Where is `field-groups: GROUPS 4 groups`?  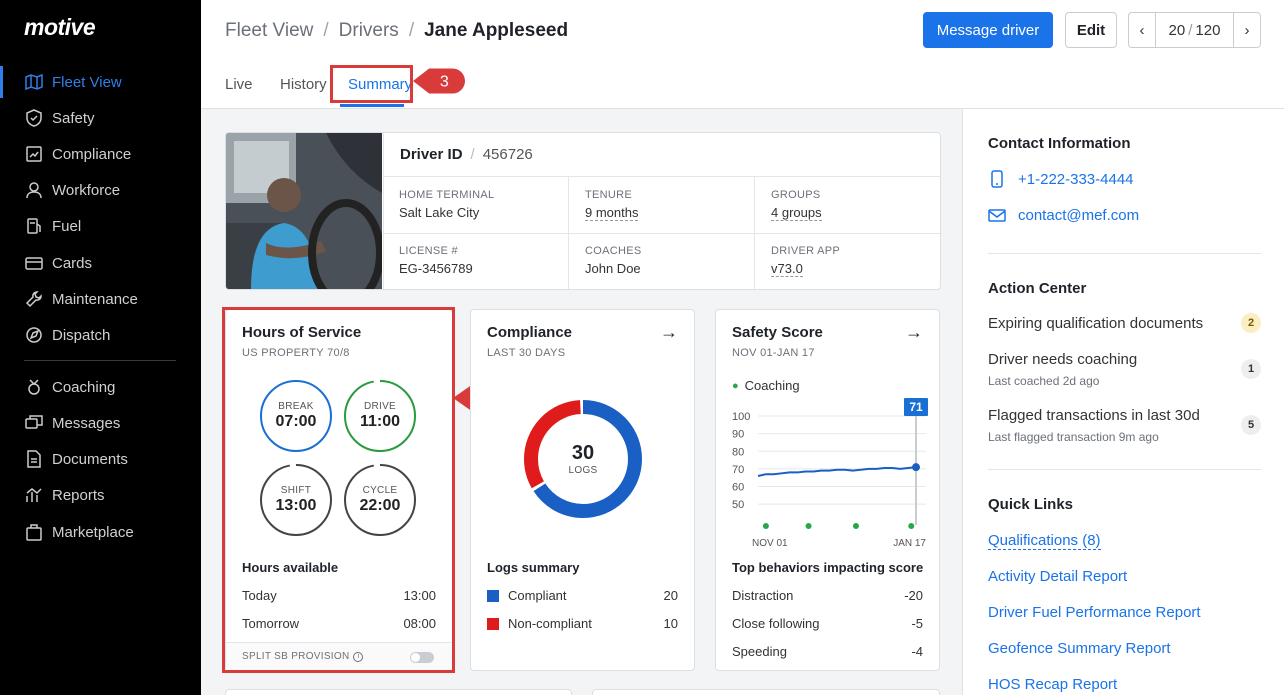 field-groups: GROUPS 4 groups is located at coordinates (796, 205).